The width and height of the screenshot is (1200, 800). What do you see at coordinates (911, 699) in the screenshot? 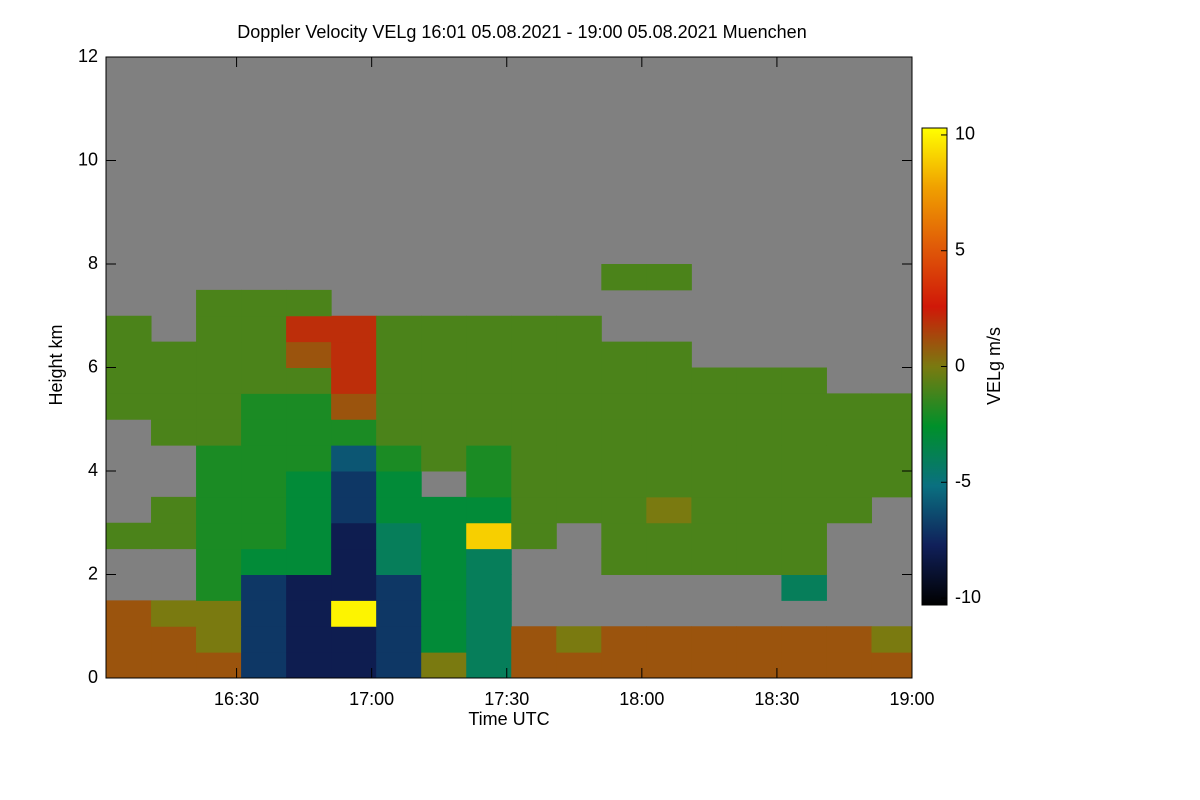
I see `x-tick-label: 19:00` at bounding box center [911, 699].